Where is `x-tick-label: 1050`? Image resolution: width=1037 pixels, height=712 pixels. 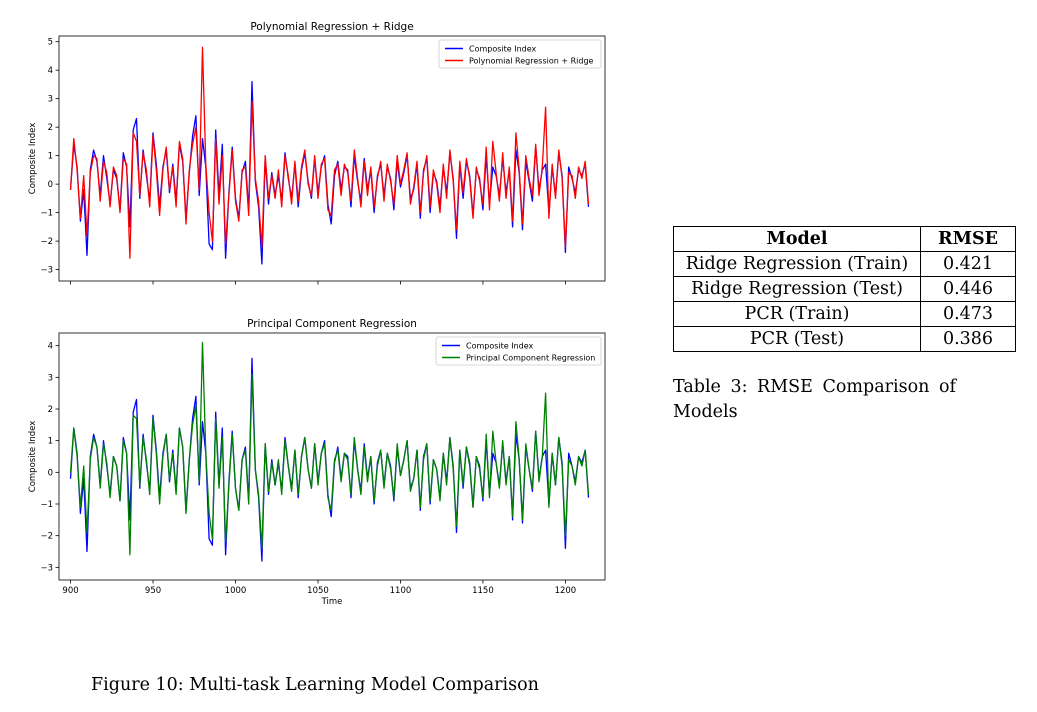 x-tick-label: 1050 is located at coordinates (318, 591).